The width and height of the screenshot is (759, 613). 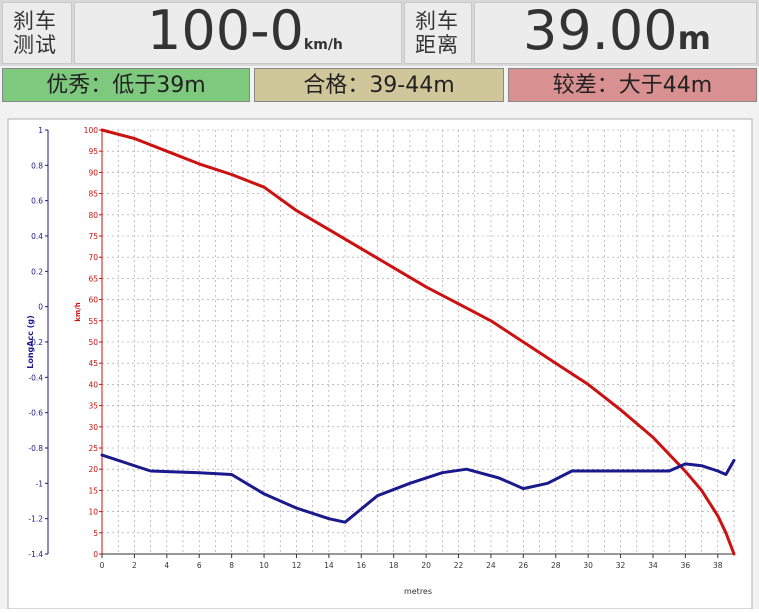 I want to click on y-left-axis-label: LongAcc (g), so click(x=30, y=342).